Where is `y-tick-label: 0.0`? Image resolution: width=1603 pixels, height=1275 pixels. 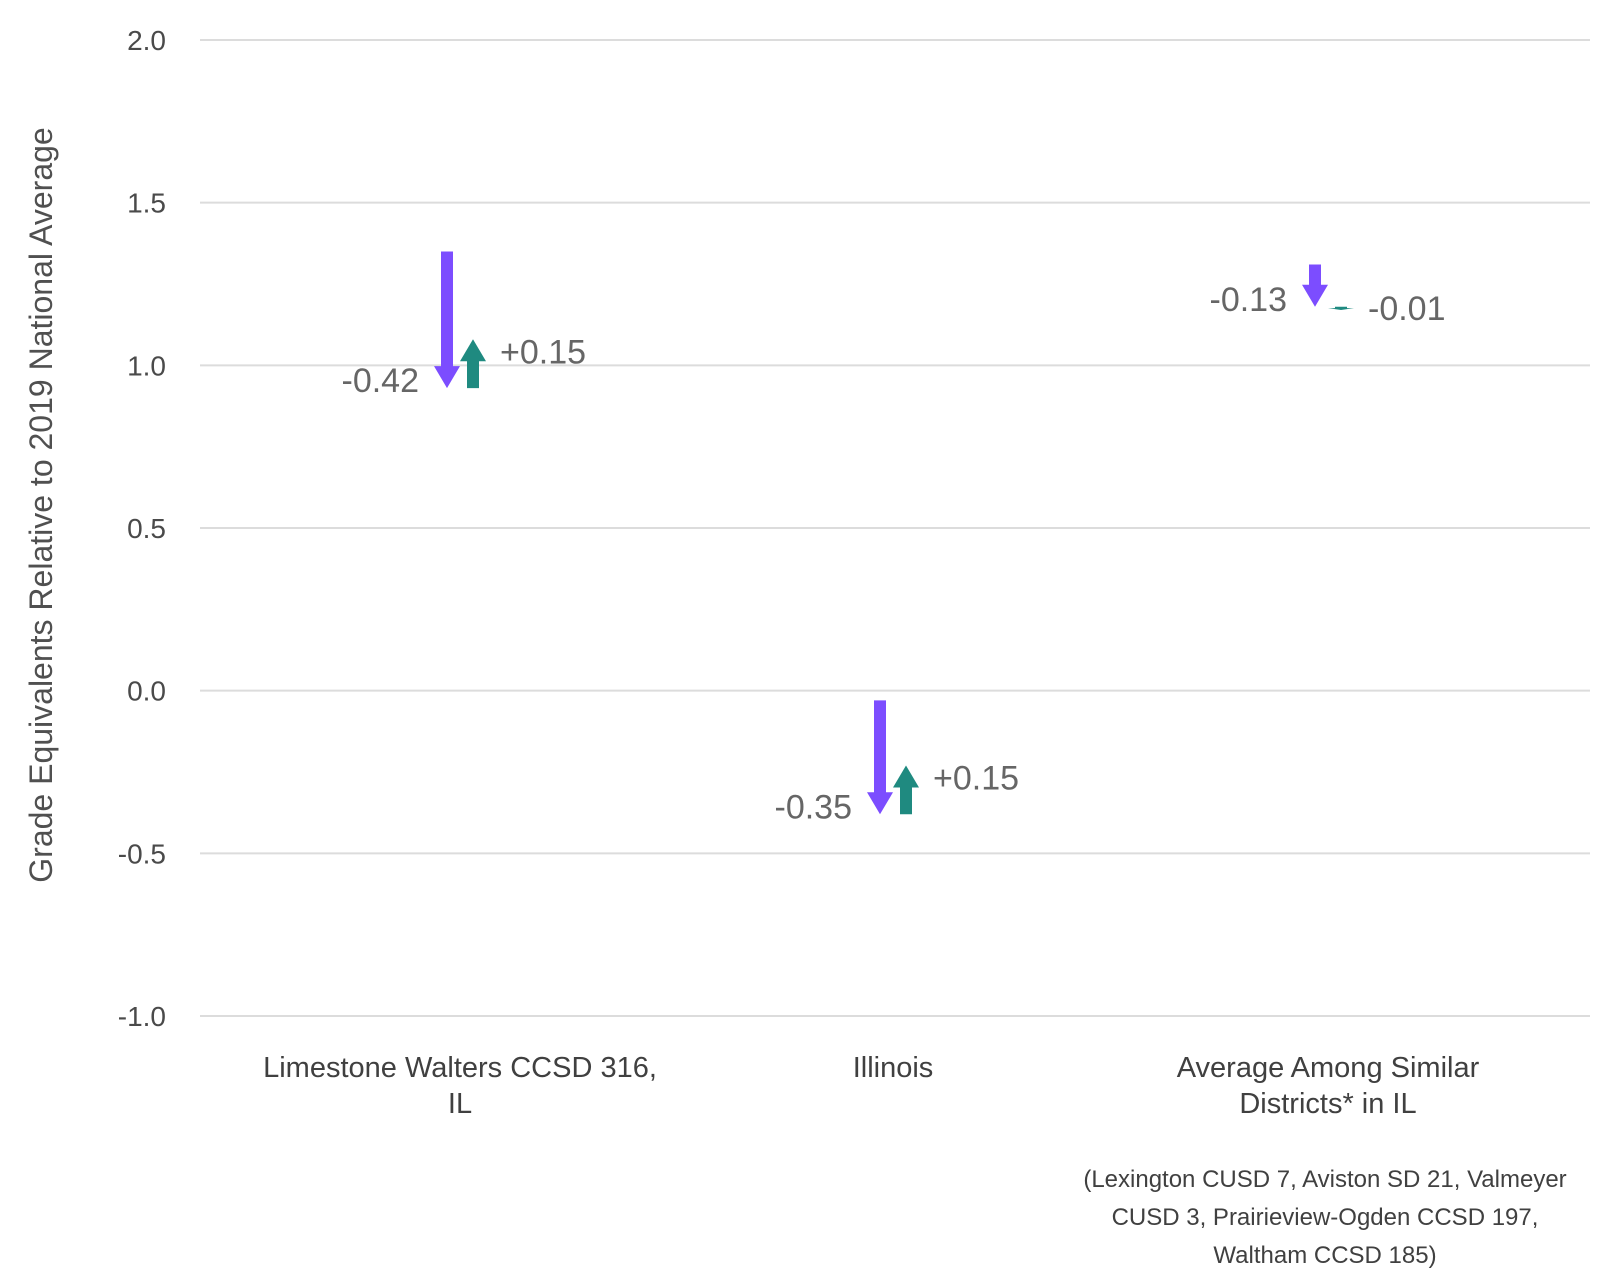 y-tick-label: 0.0 is located at coordinates (146, 691).